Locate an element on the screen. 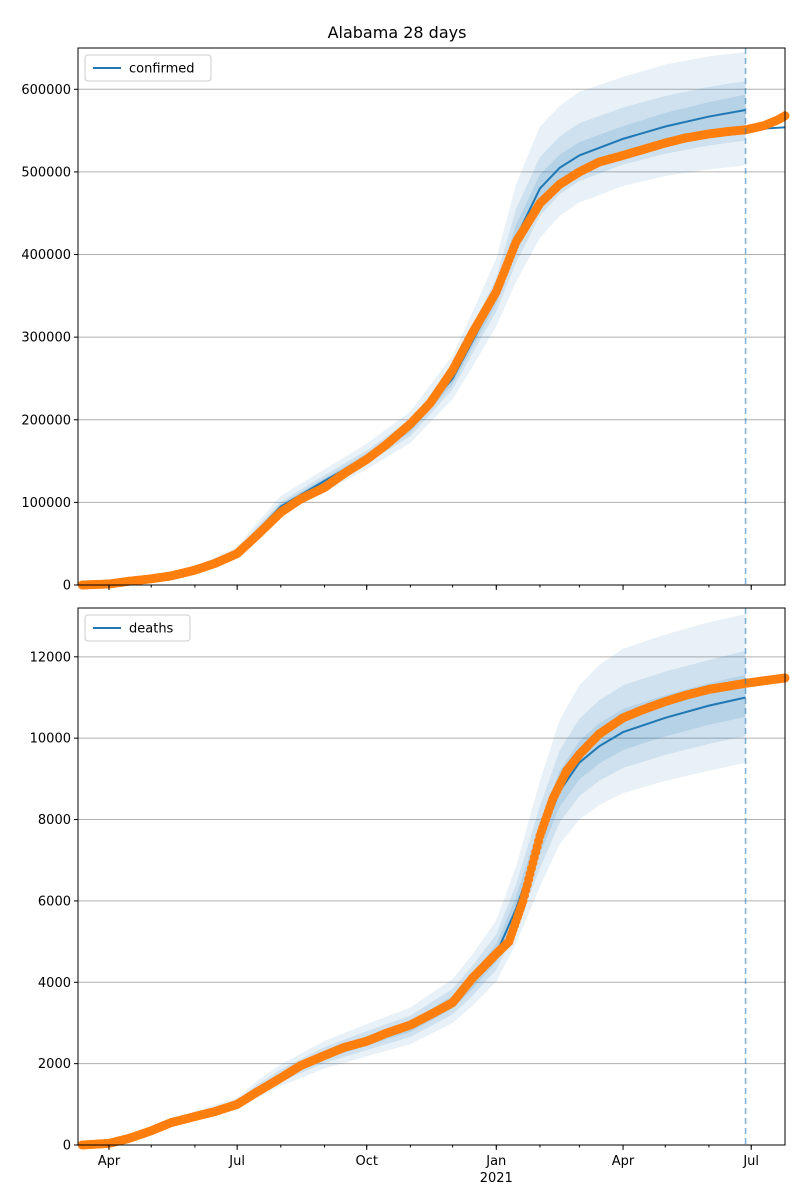  y-tick-label: 300000 is located at coordinates (46, 338).